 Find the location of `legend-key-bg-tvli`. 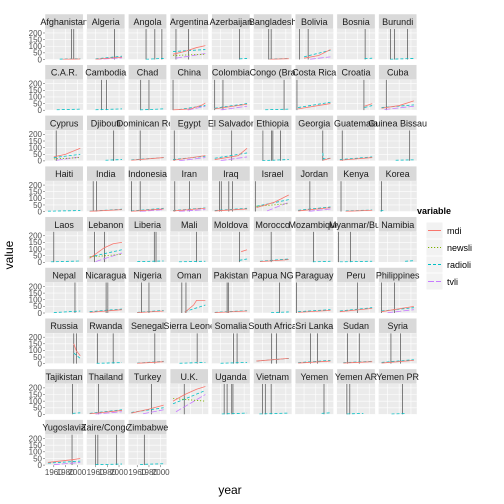

legend-key-bg-tvli is located at coordinates (434, 281).